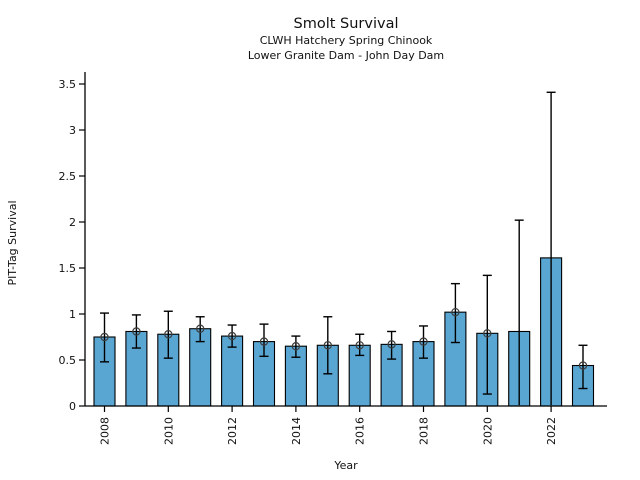  I want to click on y-tick-label: 0.5, so click(68, 360).